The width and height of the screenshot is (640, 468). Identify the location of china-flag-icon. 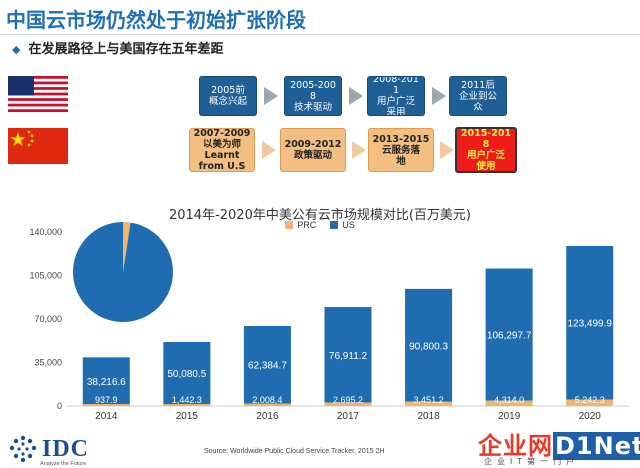
(38, 146).